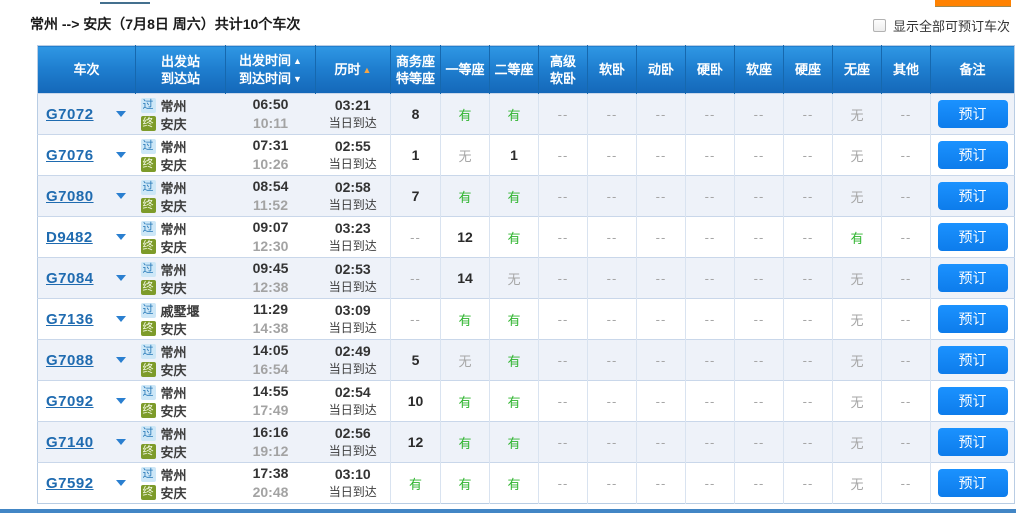 The width and height of the screenshot is (1016, 517). Describe the element at coordinates (270, 69) in the screenshot. I see `col-header-times: 出发时间 ▲ 到达时间 ▼` at that location.